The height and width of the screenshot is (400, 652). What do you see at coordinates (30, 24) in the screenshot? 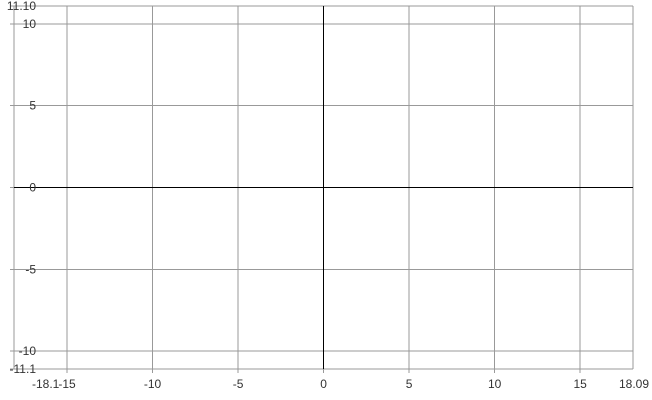
I see `y-tick-label: 10` at bounding box center [30, 24].